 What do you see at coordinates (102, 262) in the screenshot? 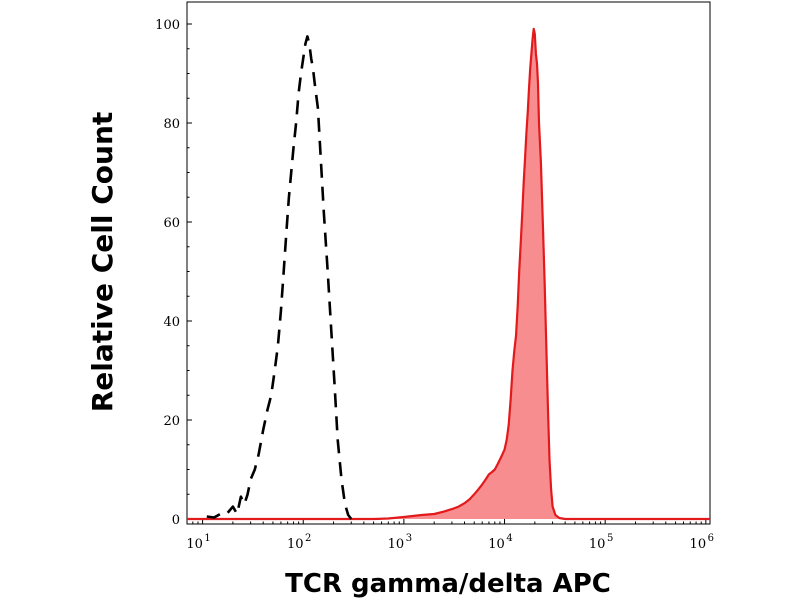
I see `y-axis-label: Relative Cell Count` at bounding box center [102, 262].